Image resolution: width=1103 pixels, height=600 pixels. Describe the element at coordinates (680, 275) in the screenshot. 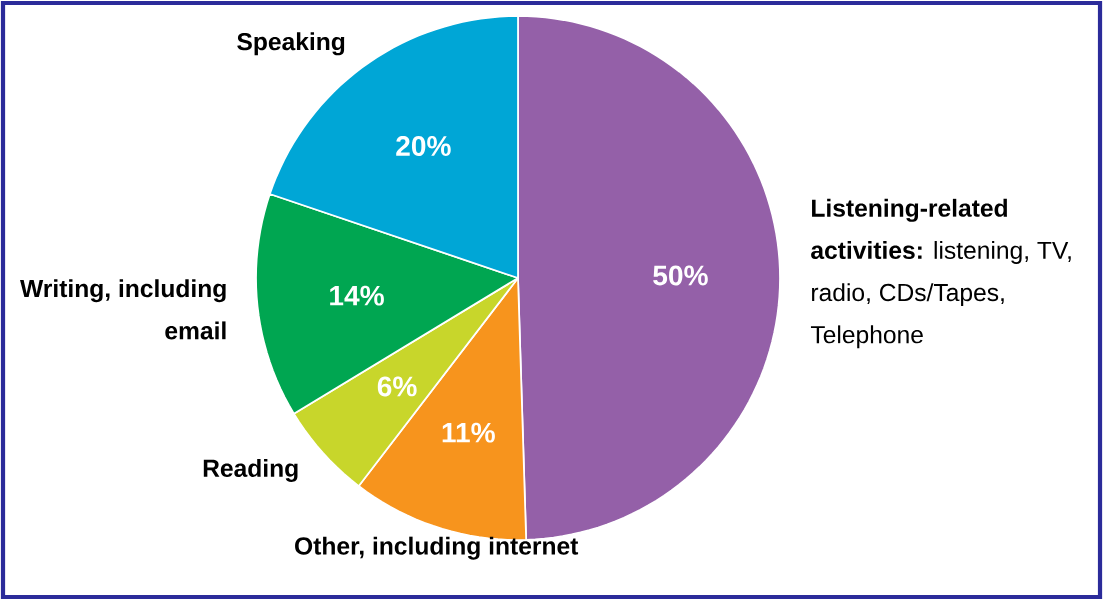

I see `data-label: 50%` at that location.